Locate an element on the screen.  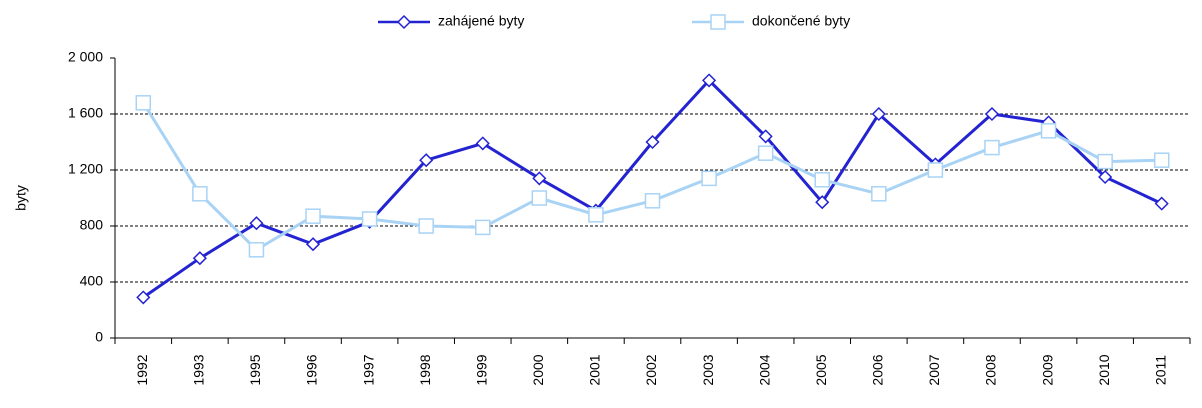
x-tick-label: 2010 is located at coordinates (1104, 369).